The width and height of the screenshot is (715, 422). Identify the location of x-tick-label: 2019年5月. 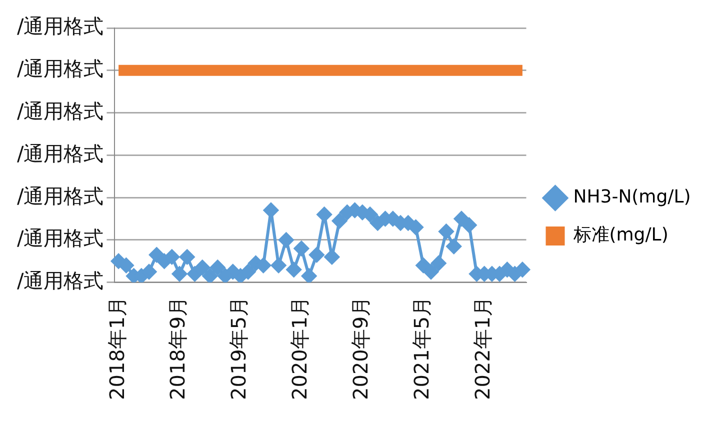
(238, 348).